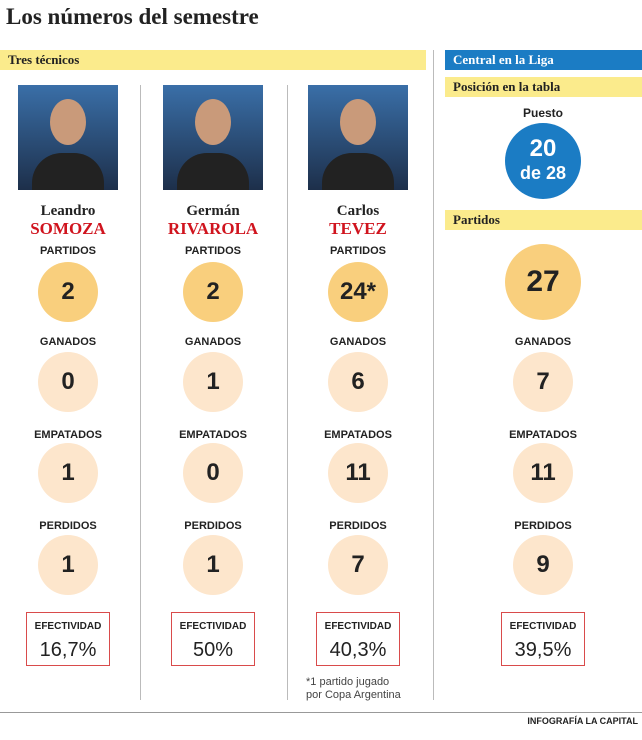 Image resolution: width=642 pixels, height=740 pixels. What do you see at coordinates (68, 650) in the screenshot?
I see `efectividad-value: 16,7%` at bounding box center [68, 650].